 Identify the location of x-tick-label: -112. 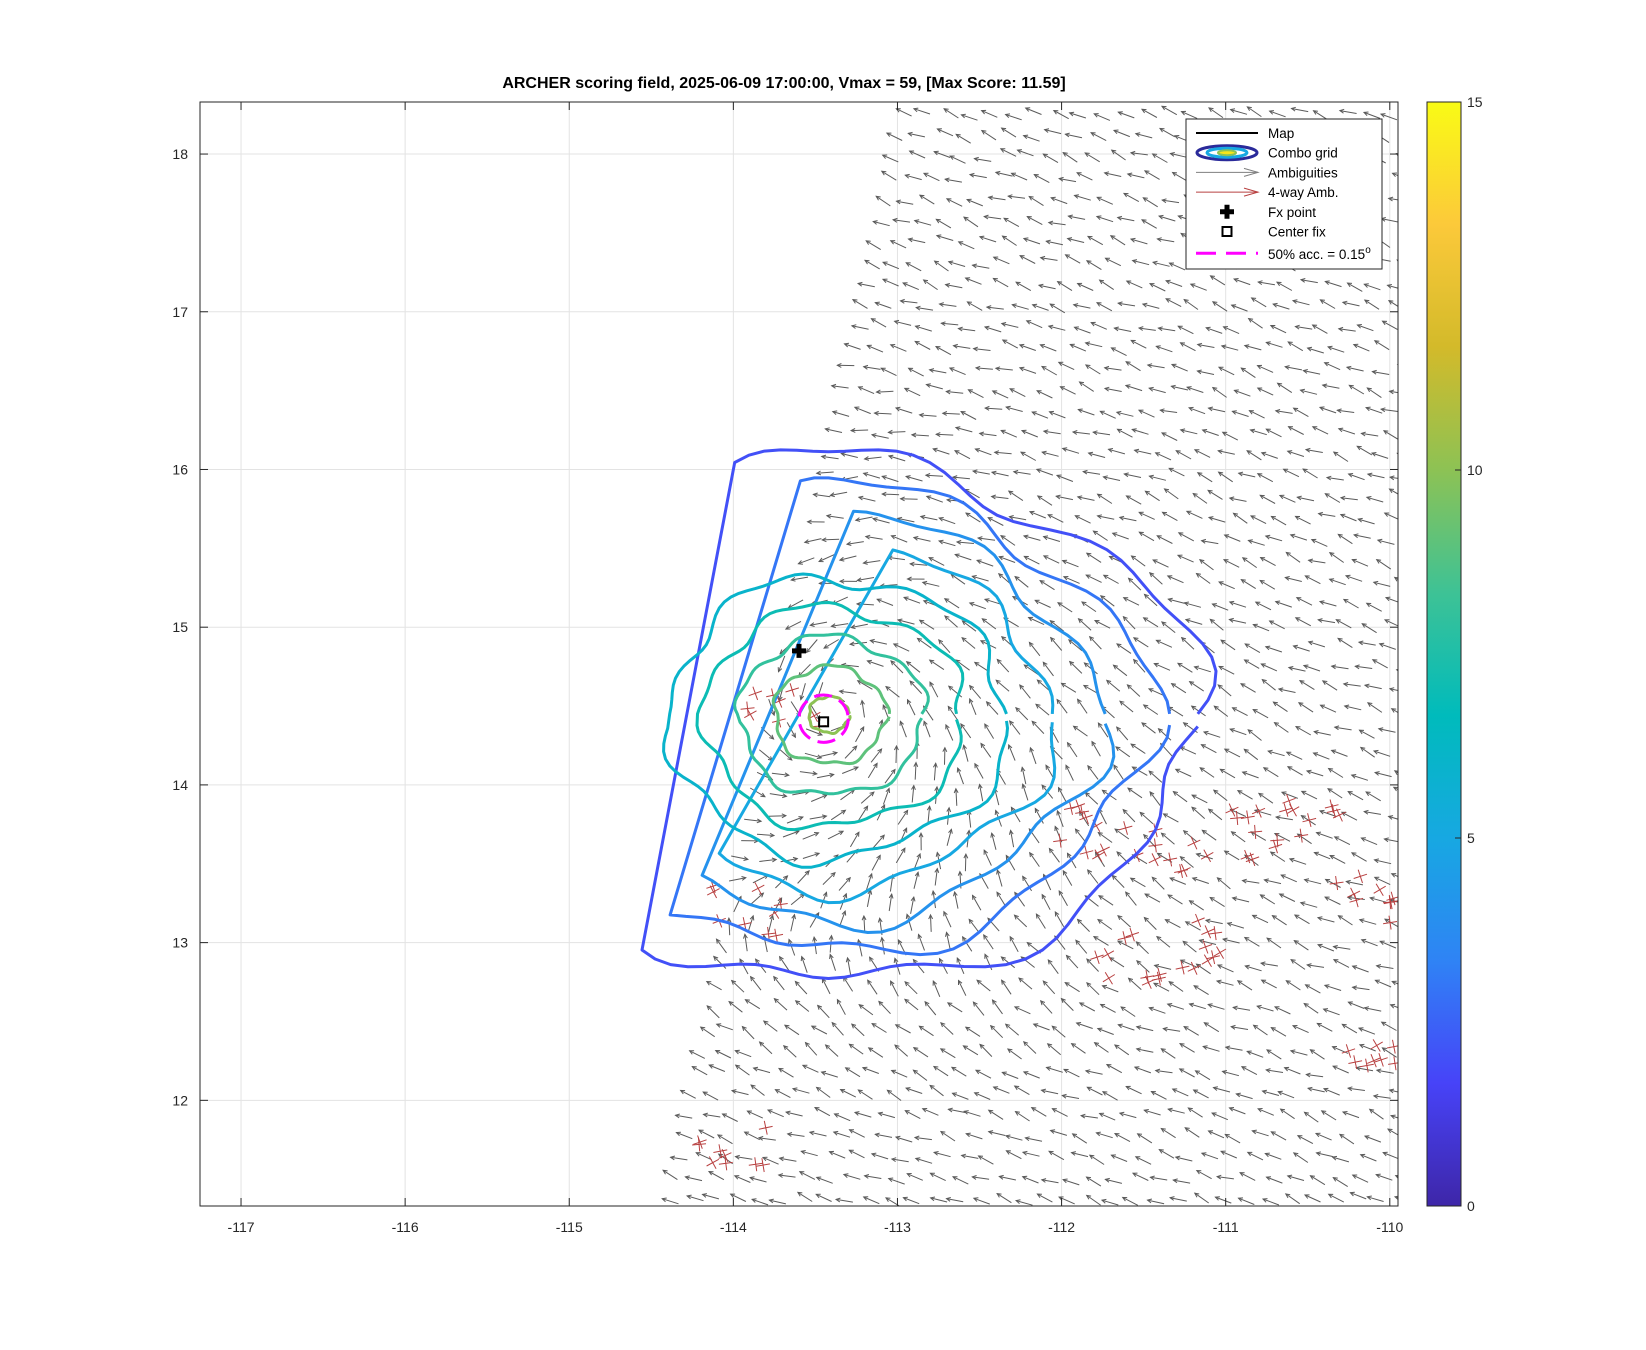
(1061, 1227).